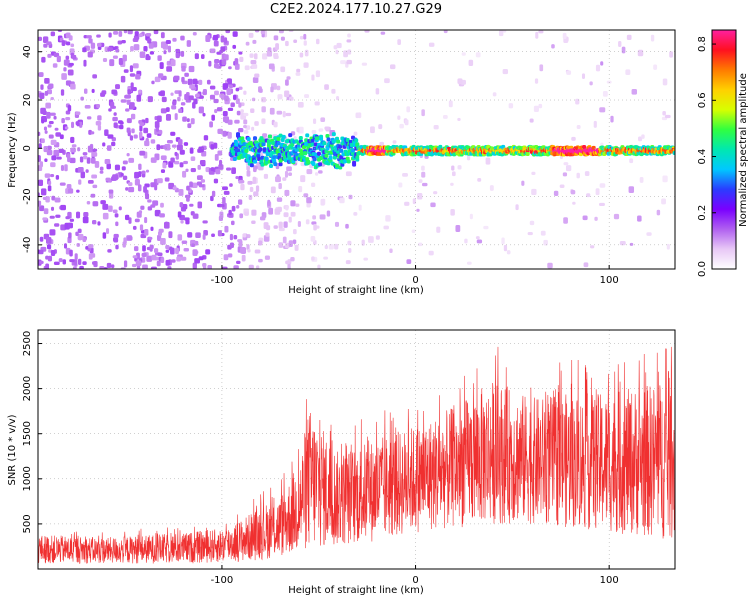  Describe the element at coordinates (356, 9) in the screenshot. I see `chart-title: C2E2.2024.177.10.27.G29` at that location.